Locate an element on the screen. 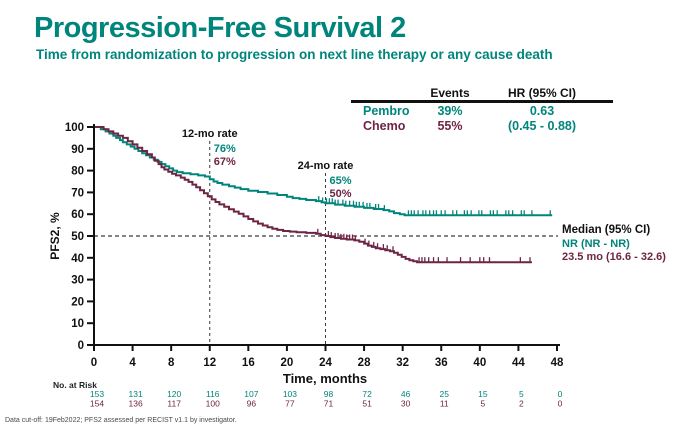  median-header: Median (95% CI) is located at coordinates (606, 230).